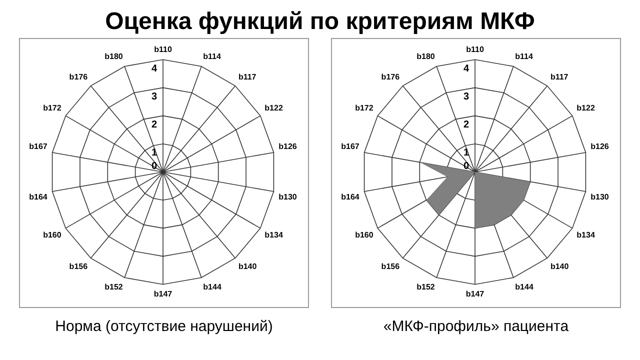 The height and width of the screenshot is (360, 640). I want to click on text: Норма (отсутствие нарушений), so click(164, 326).